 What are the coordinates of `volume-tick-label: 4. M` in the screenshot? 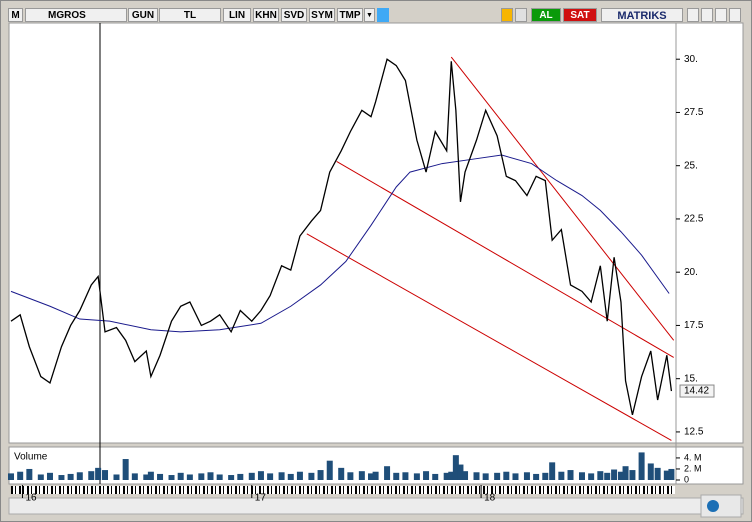 It's located at (693, 457).